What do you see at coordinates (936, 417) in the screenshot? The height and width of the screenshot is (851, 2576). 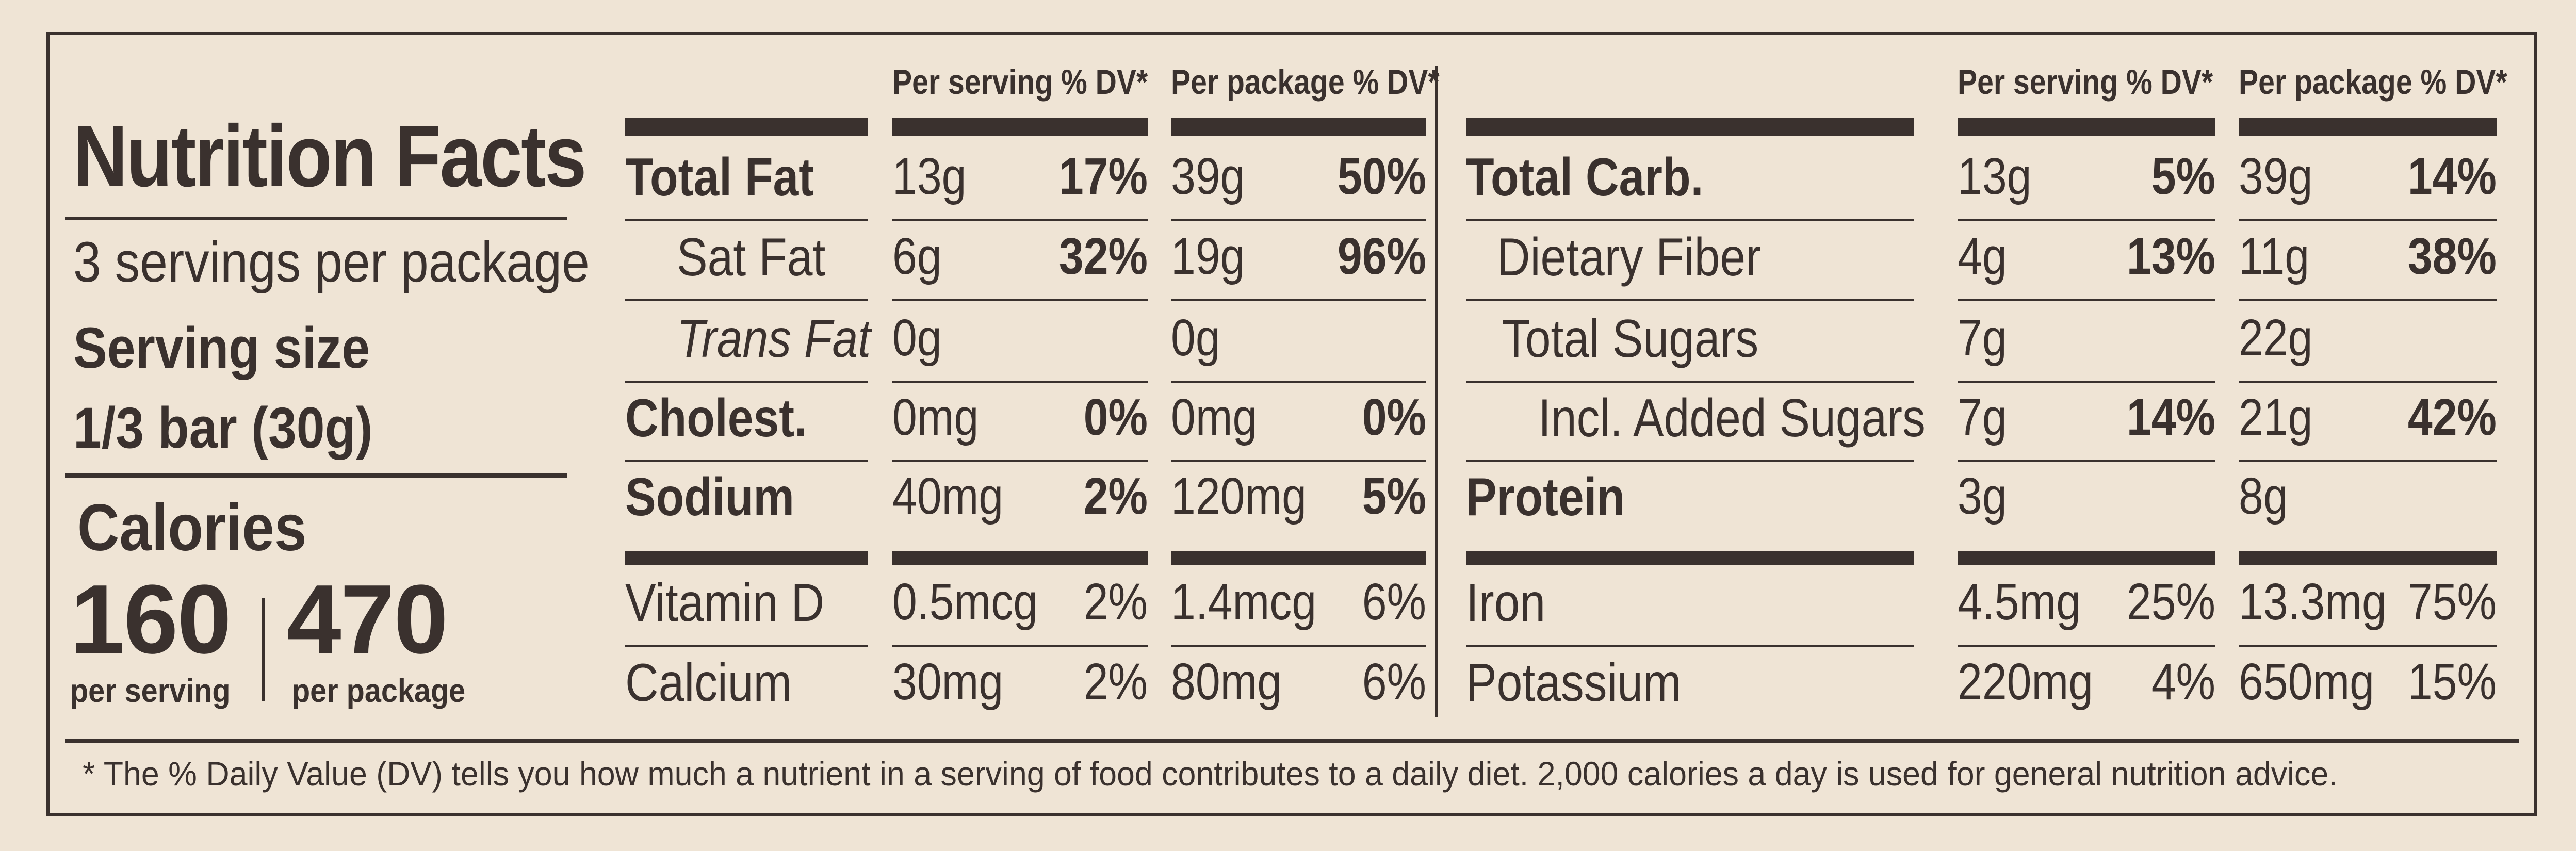 I see `per-serving-amount: 0mg` at bounding box center [936, 417].